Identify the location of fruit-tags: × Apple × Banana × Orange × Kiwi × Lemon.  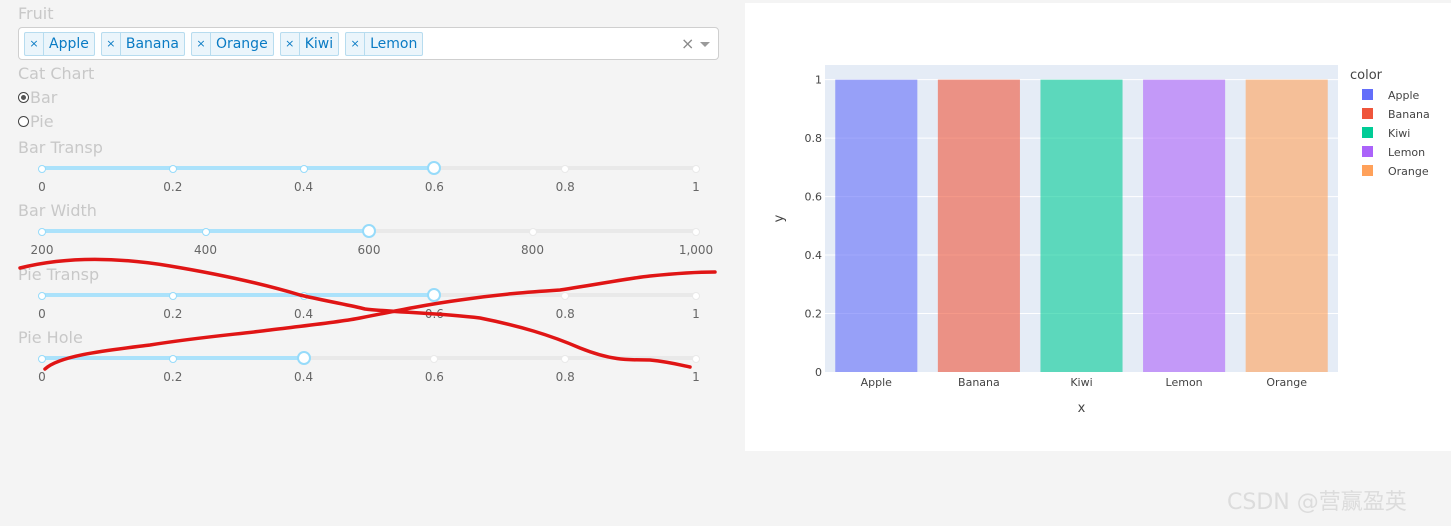
(224, 44).